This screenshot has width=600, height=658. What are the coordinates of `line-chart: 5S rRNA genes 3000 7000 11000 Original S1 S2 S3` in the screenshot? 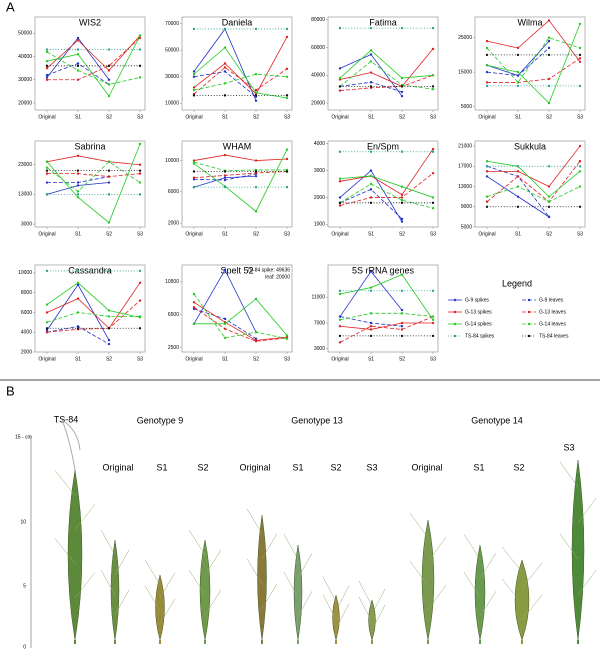 It's located at (375, 313).